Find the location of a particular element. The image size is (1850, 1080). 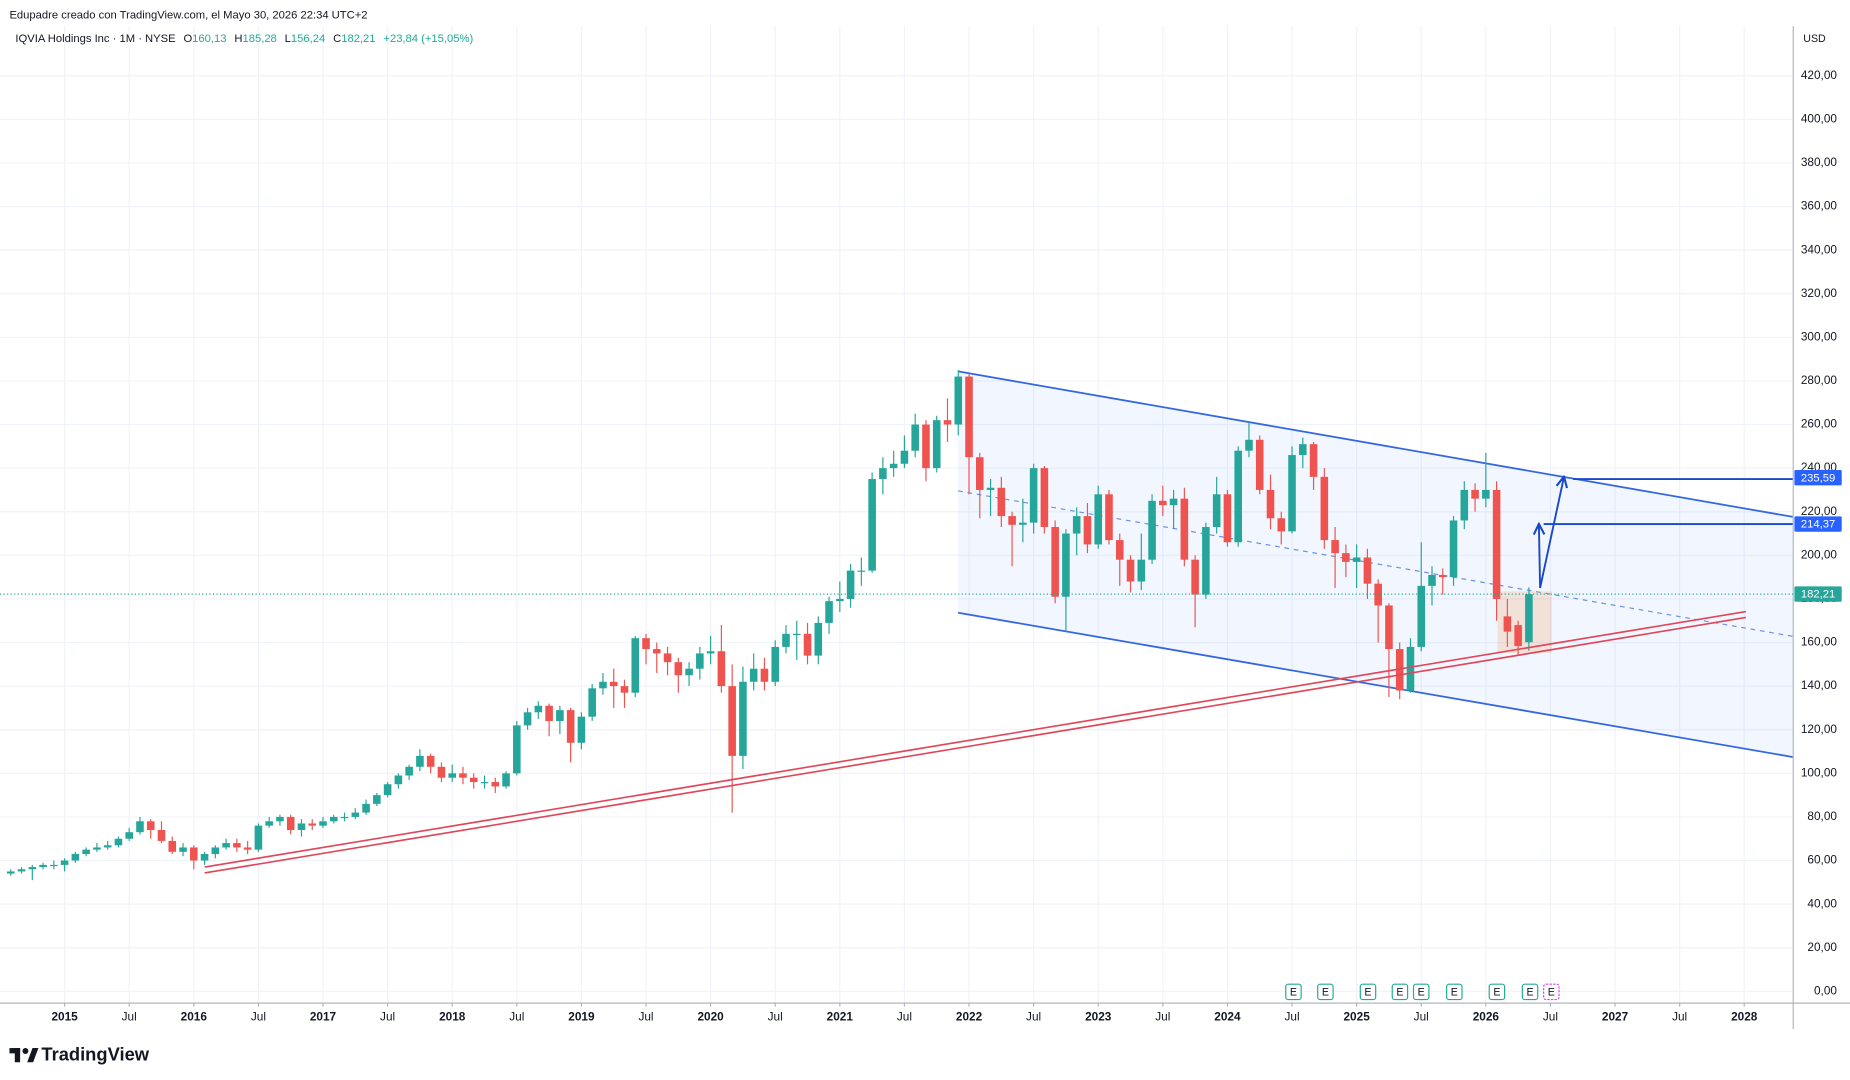

x-tick-label: 2027 is located at coordinates (1615, 1016).